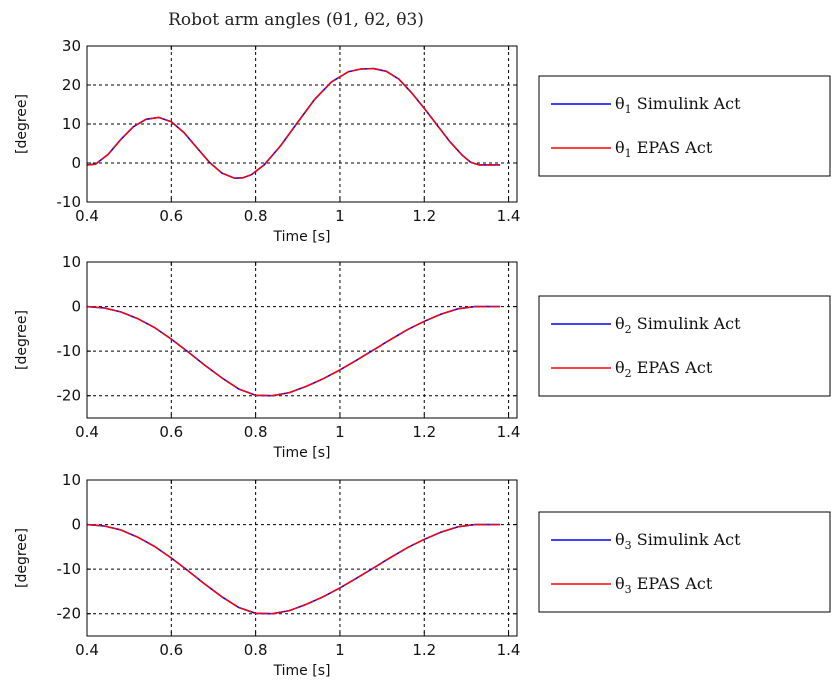 This screenshot has height=700, width=831. I want to click on legend-entry-label: θ3 Simulink Act, so click(678, 541).